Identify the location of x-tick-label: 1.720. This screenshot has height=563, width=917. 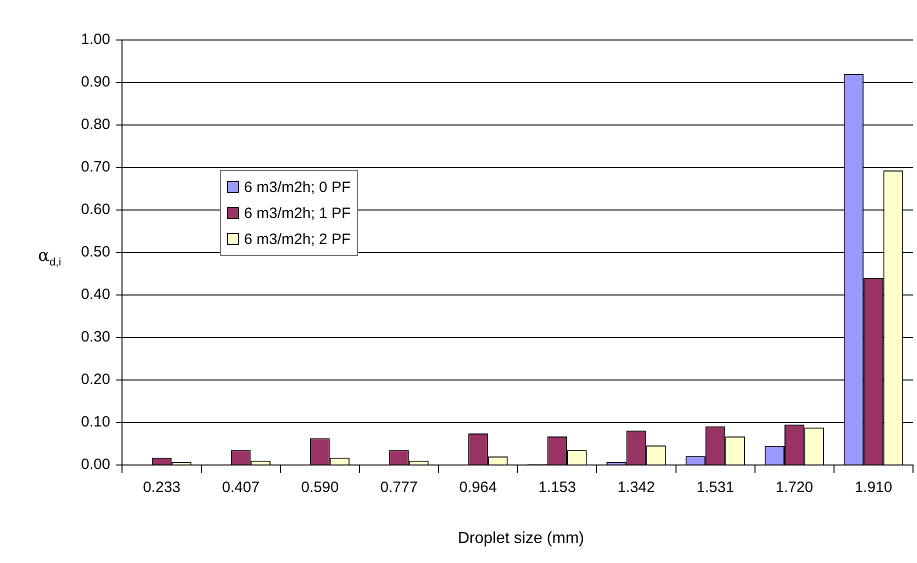
(795, 487).